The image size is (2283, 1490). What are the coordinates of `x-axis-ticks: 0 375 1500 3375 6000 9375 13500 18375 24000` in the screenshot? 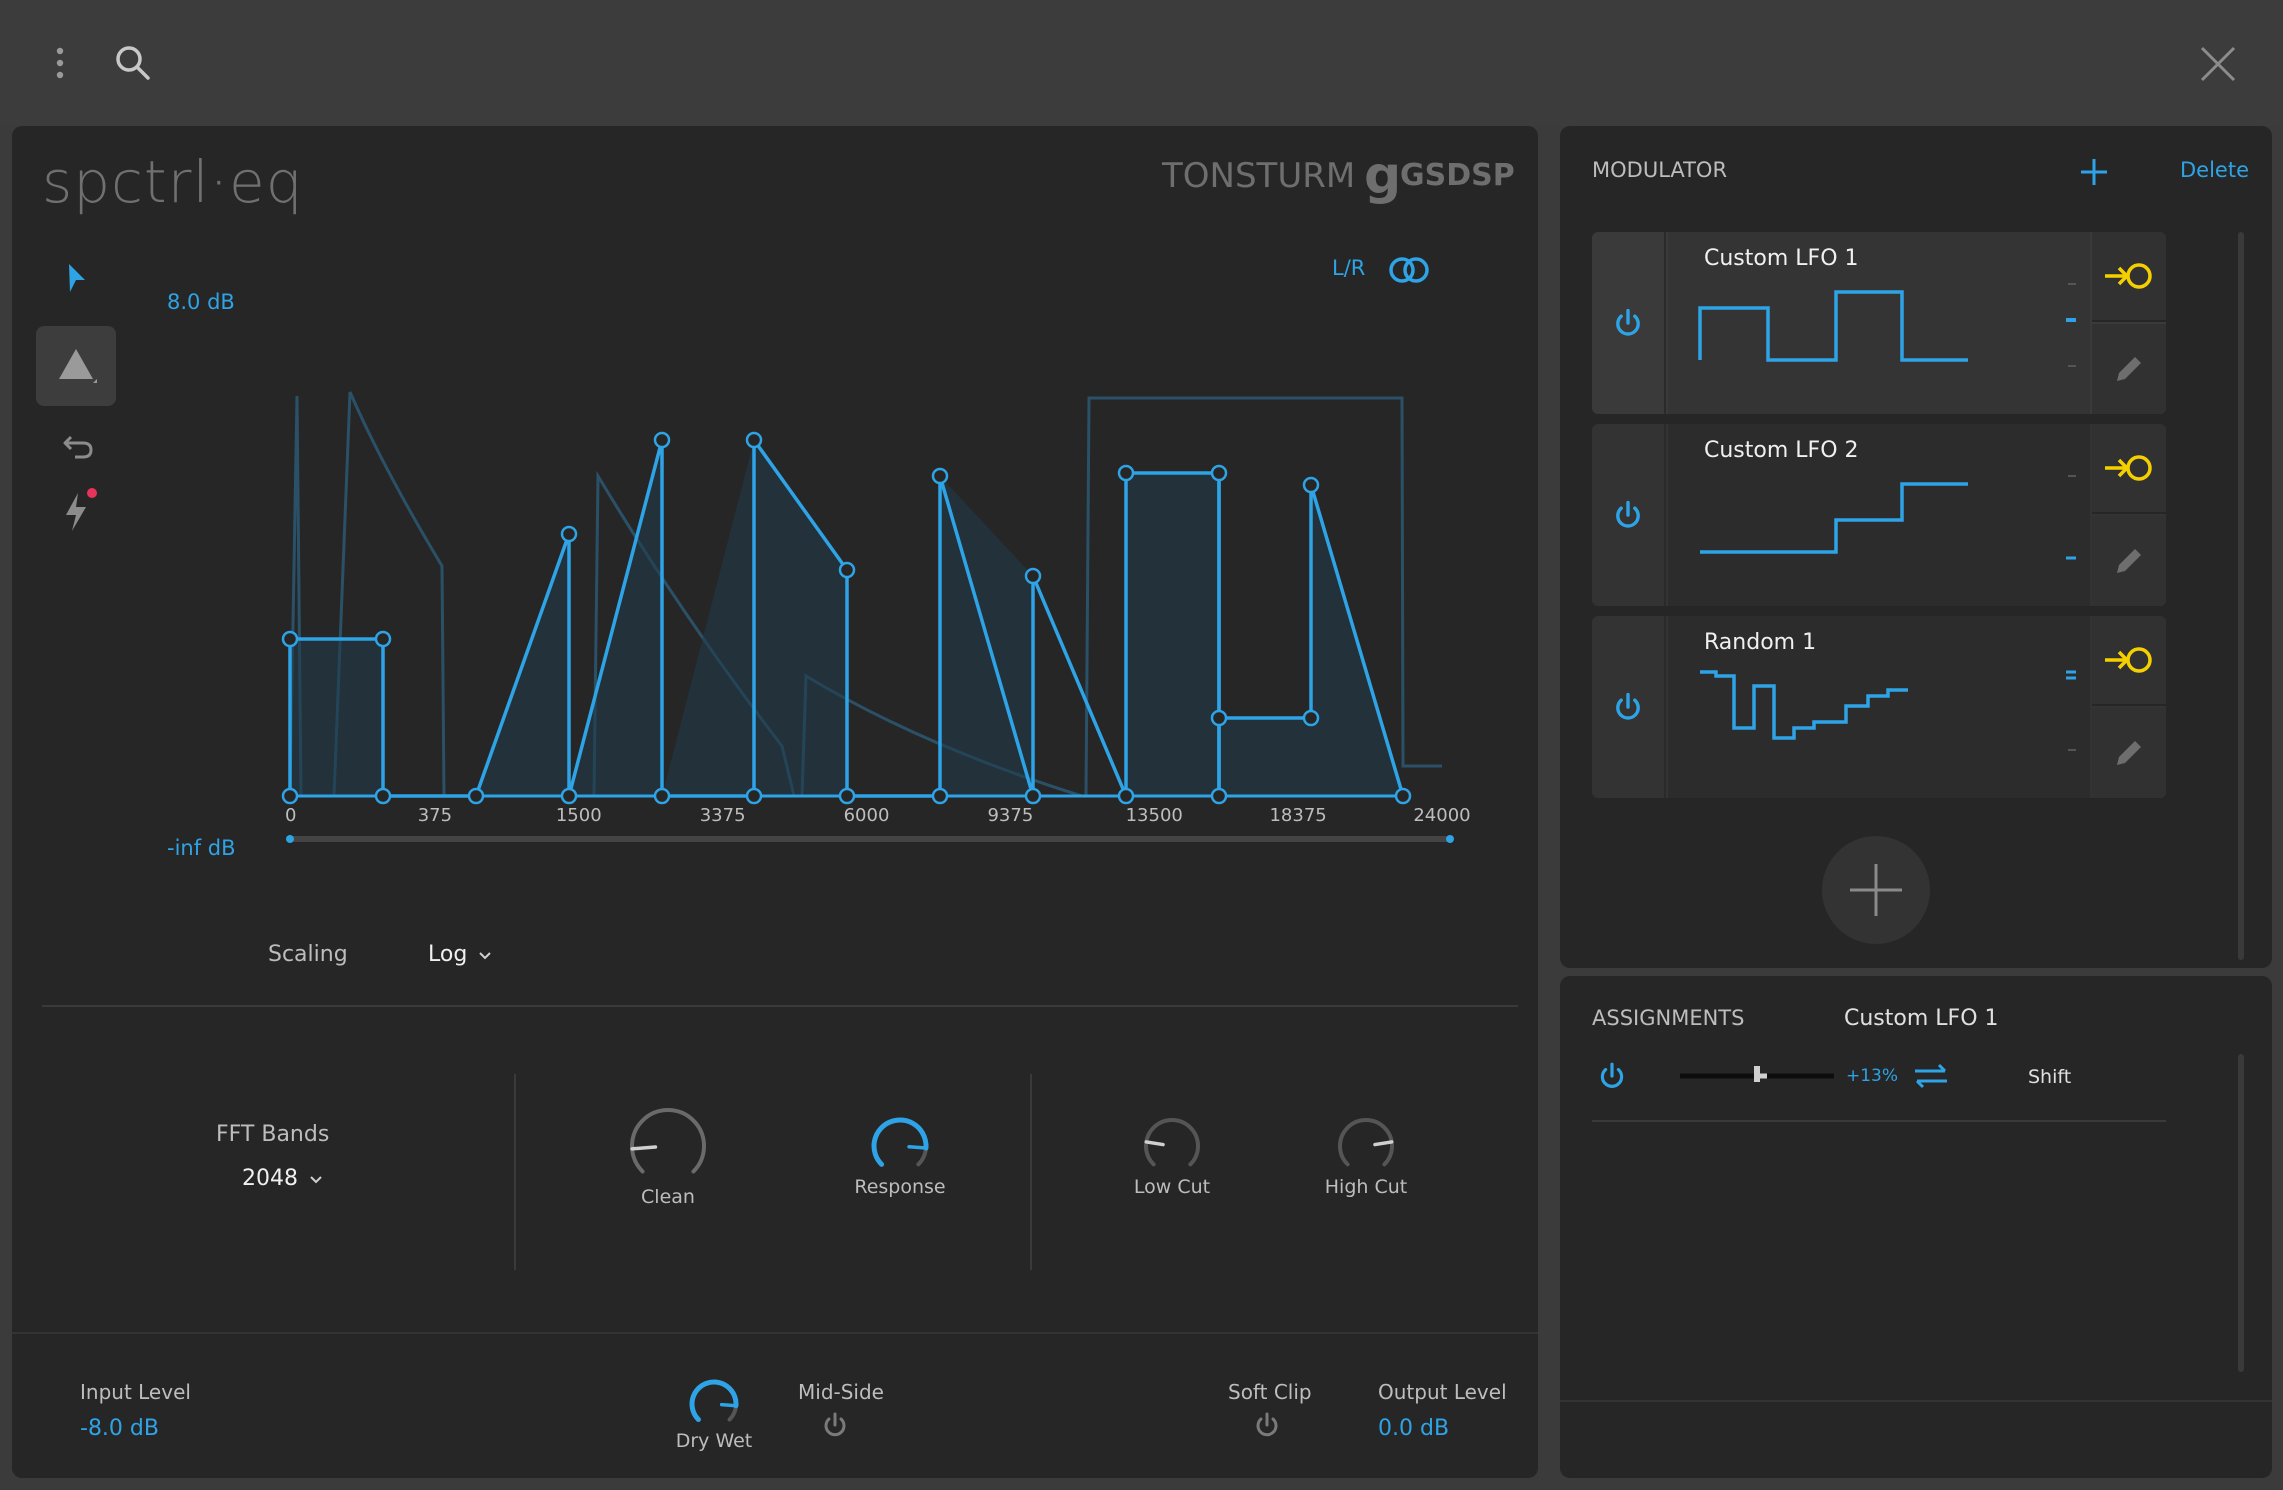 It's located at (878, 815).